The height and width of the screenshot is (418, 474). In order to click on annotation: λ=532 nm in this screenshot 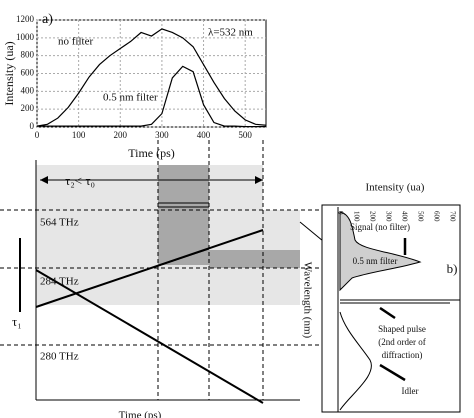, I will do `click(230, 33)`.